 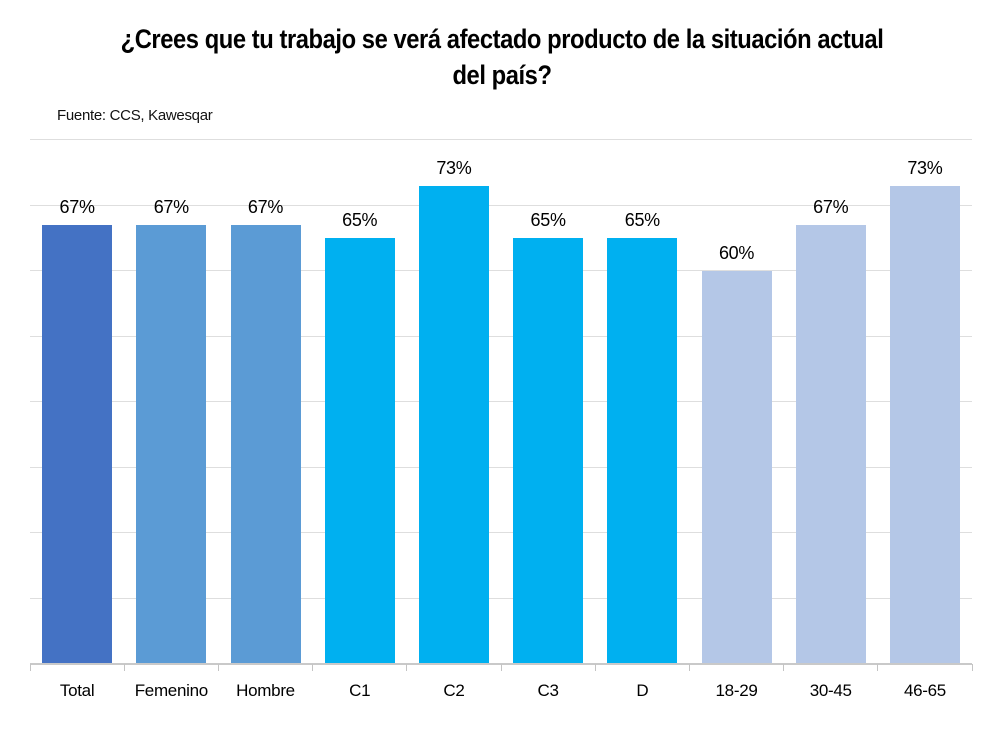 I want to click on bar-femenino, so click(x=171, y=444).